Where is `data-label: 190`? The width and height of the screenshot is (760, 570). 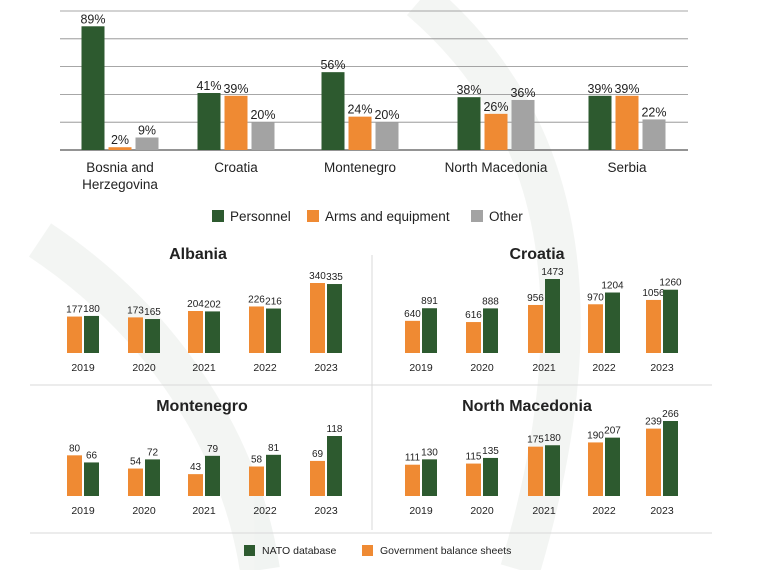
data-label: 190 is located at coordinates (595, 435).